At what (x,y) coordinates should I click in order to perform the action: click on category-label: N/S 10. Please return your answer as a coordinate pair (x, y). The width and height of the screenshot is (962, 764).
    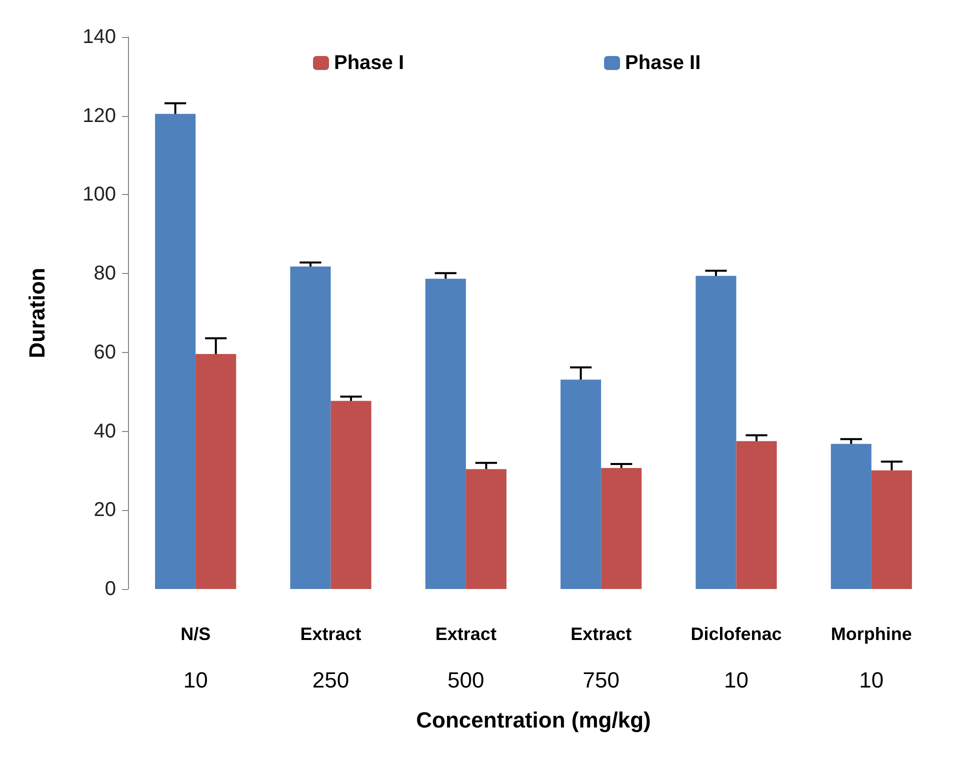
    Looking at the image, I should click on (195, 658).